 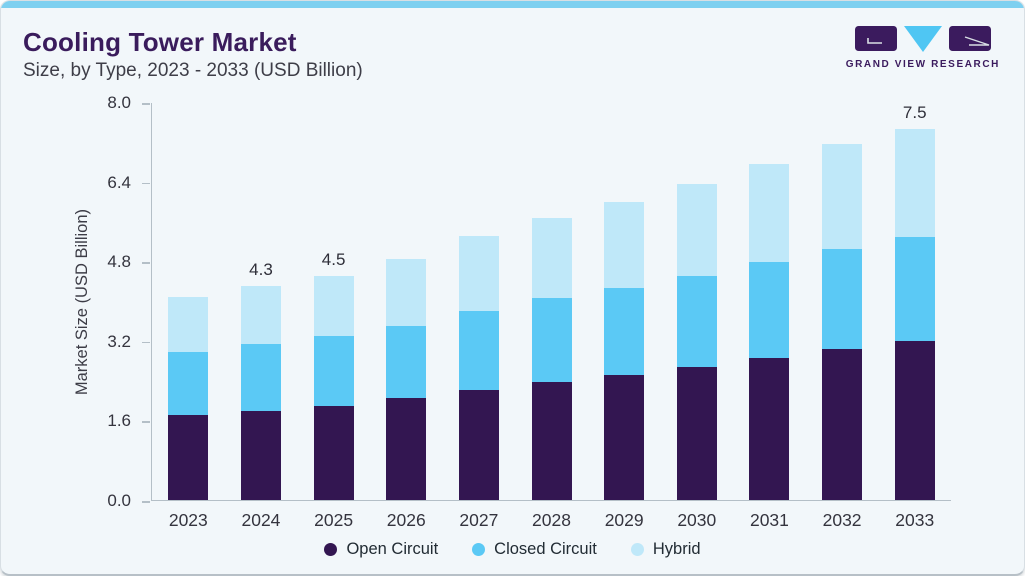 I want to click on bar-group-2025: 4.5 2025, so click(x=333, y=316).